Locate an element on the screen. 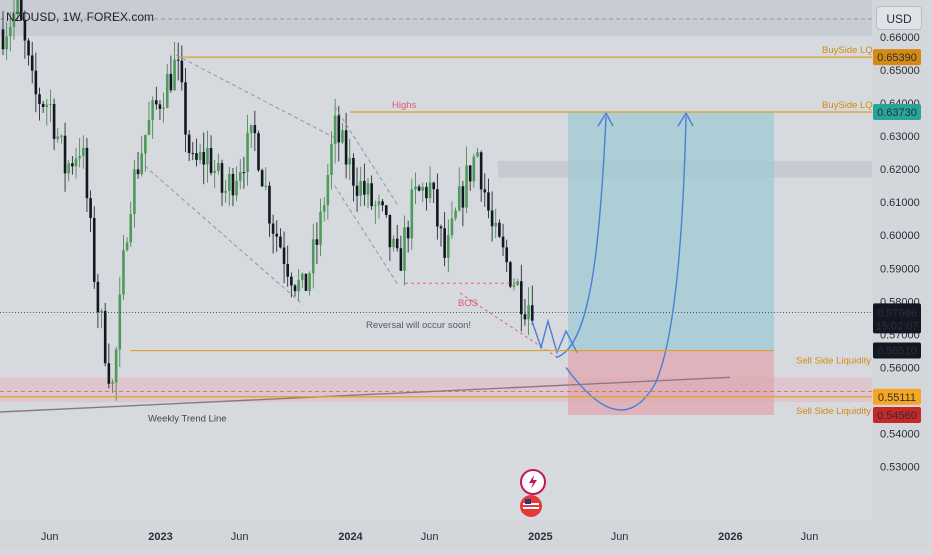 The image size is (932, 555). currency-button: USD is located at coordinates (899, 18).